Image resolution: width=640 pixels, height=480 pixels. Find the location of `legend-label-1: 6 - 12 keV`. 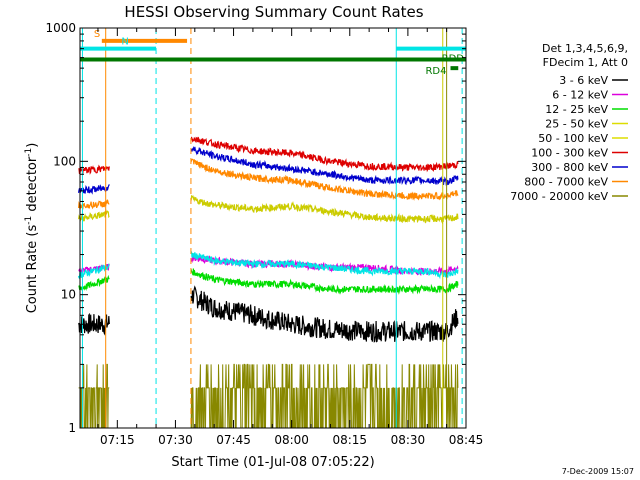

legend-label-1: 6 - 12 keV is located at coordinates (580, 95).